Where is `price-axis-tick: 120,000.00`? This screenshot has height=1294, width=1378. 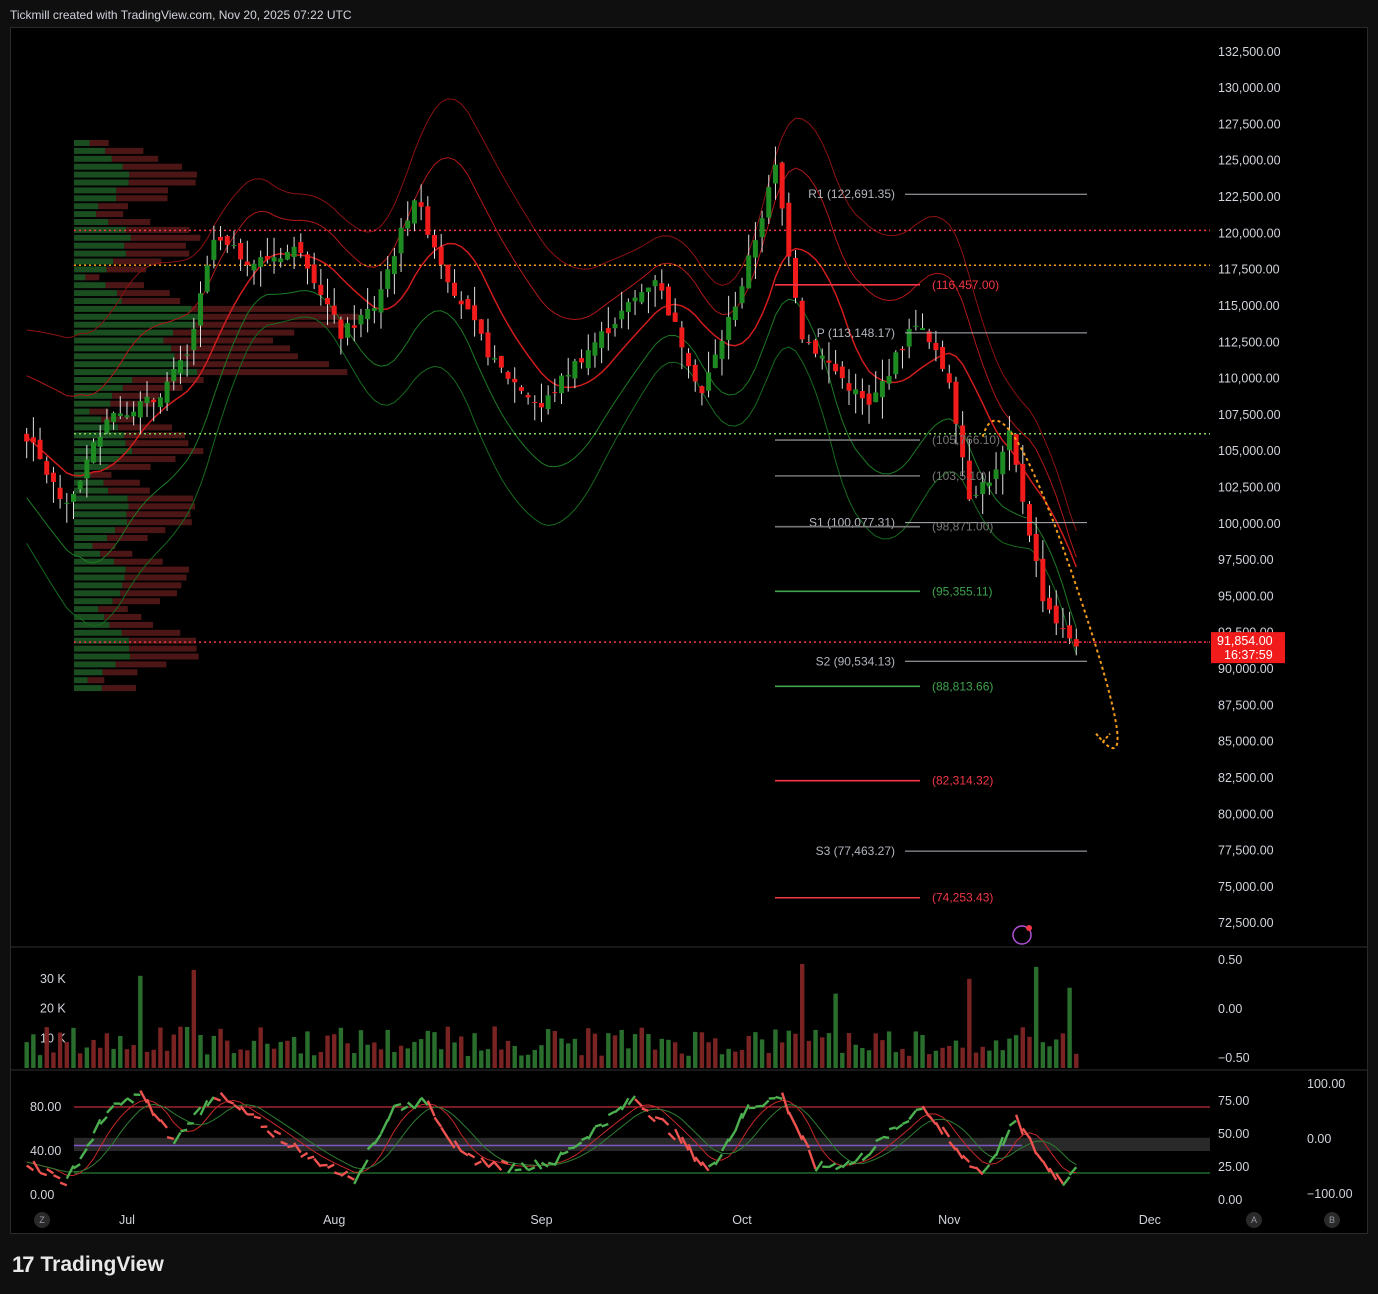 price-axis-tick: 120,000.00 is located at coordinates (1249, 233).